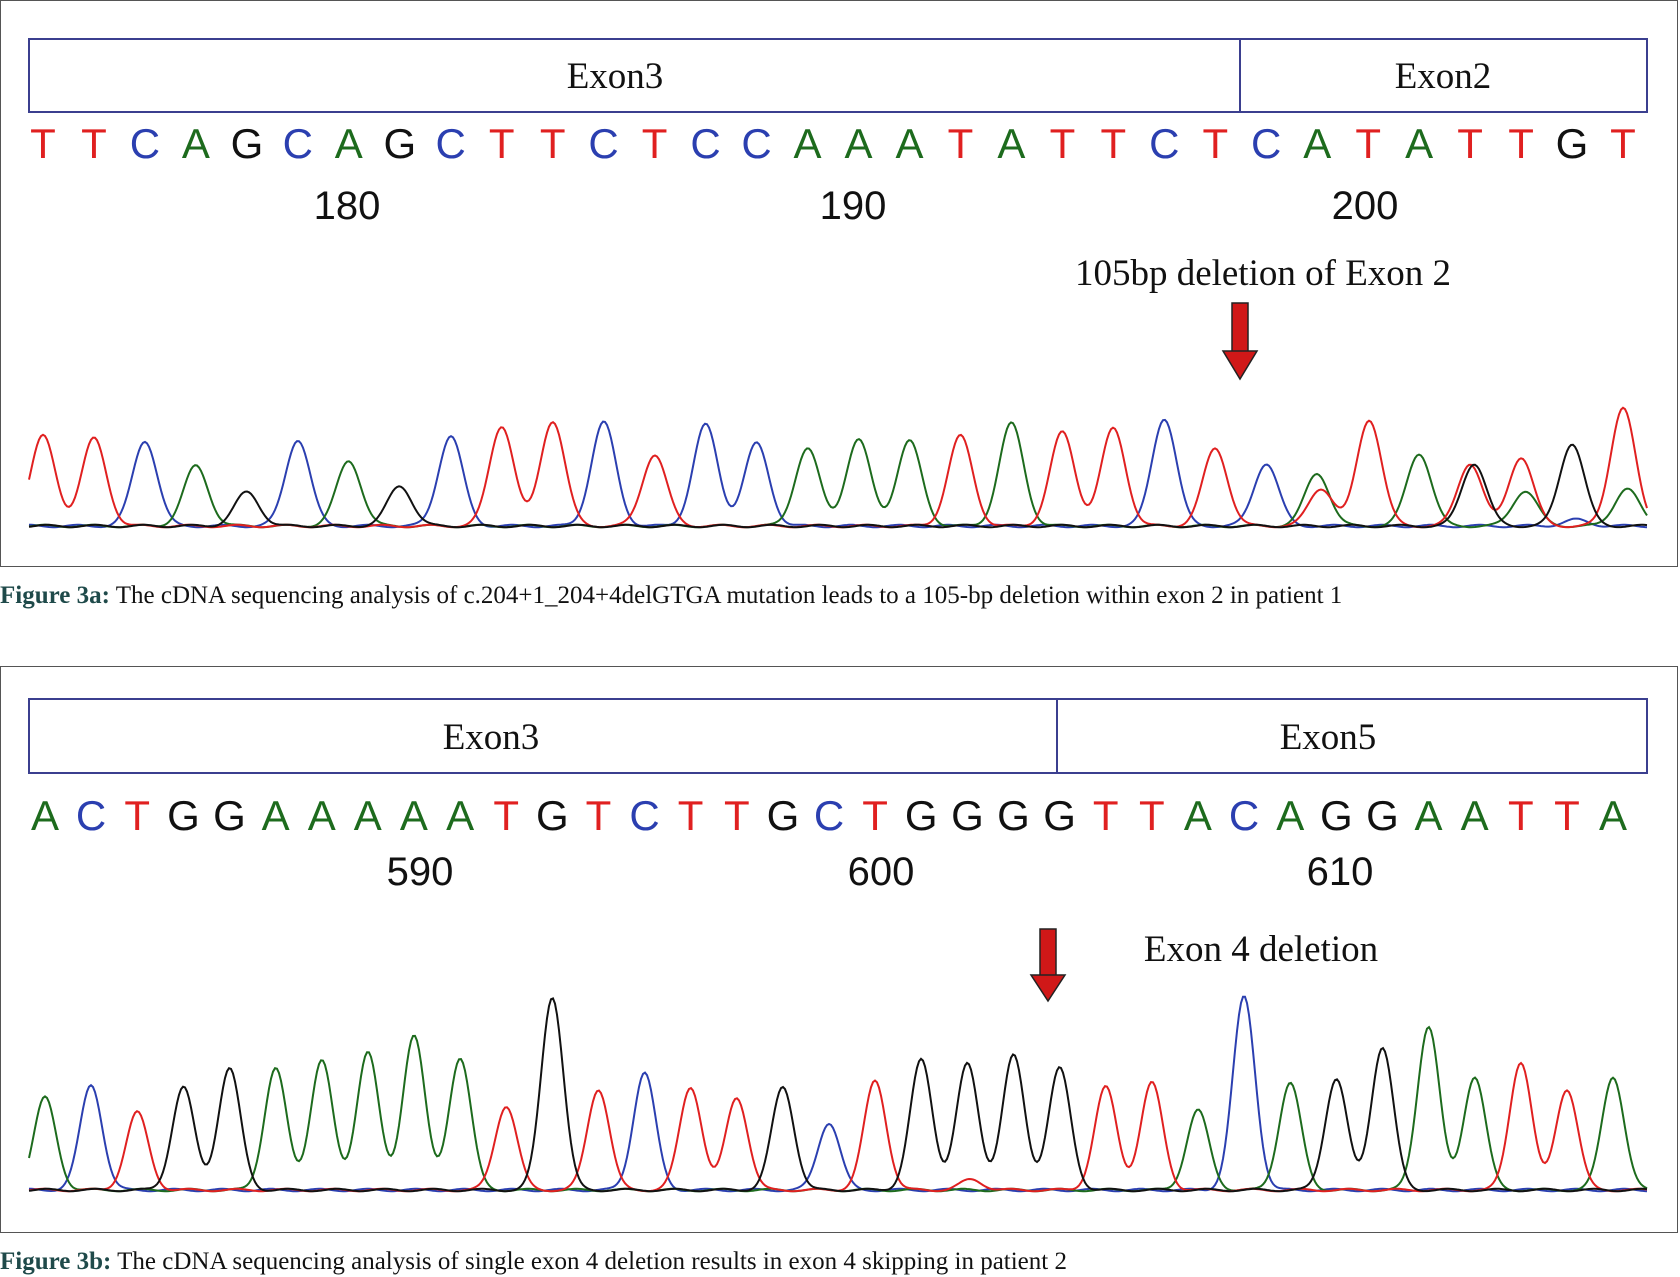 This screenshot has width=1680, height=1277. What do you see at coordinates (45, 815) in the screenshot?
I see `base-b-0: A` at bounding box center [45, 815].